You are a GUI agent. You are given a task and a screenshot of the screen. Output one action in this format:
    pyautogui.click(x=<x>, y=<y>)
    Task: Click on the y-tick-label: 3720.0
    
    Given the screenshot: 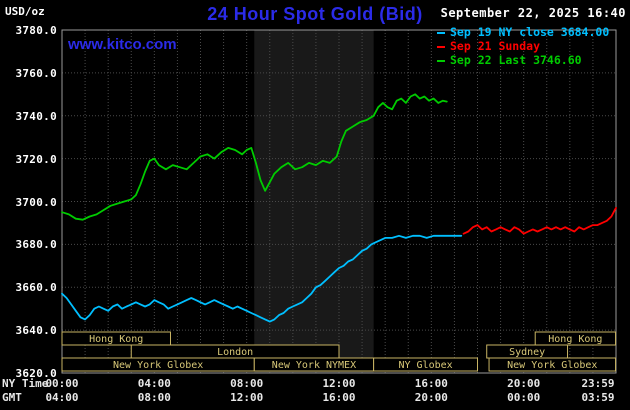 What is the action you would take?
    pyautogui.click(x=36, y=159)
    